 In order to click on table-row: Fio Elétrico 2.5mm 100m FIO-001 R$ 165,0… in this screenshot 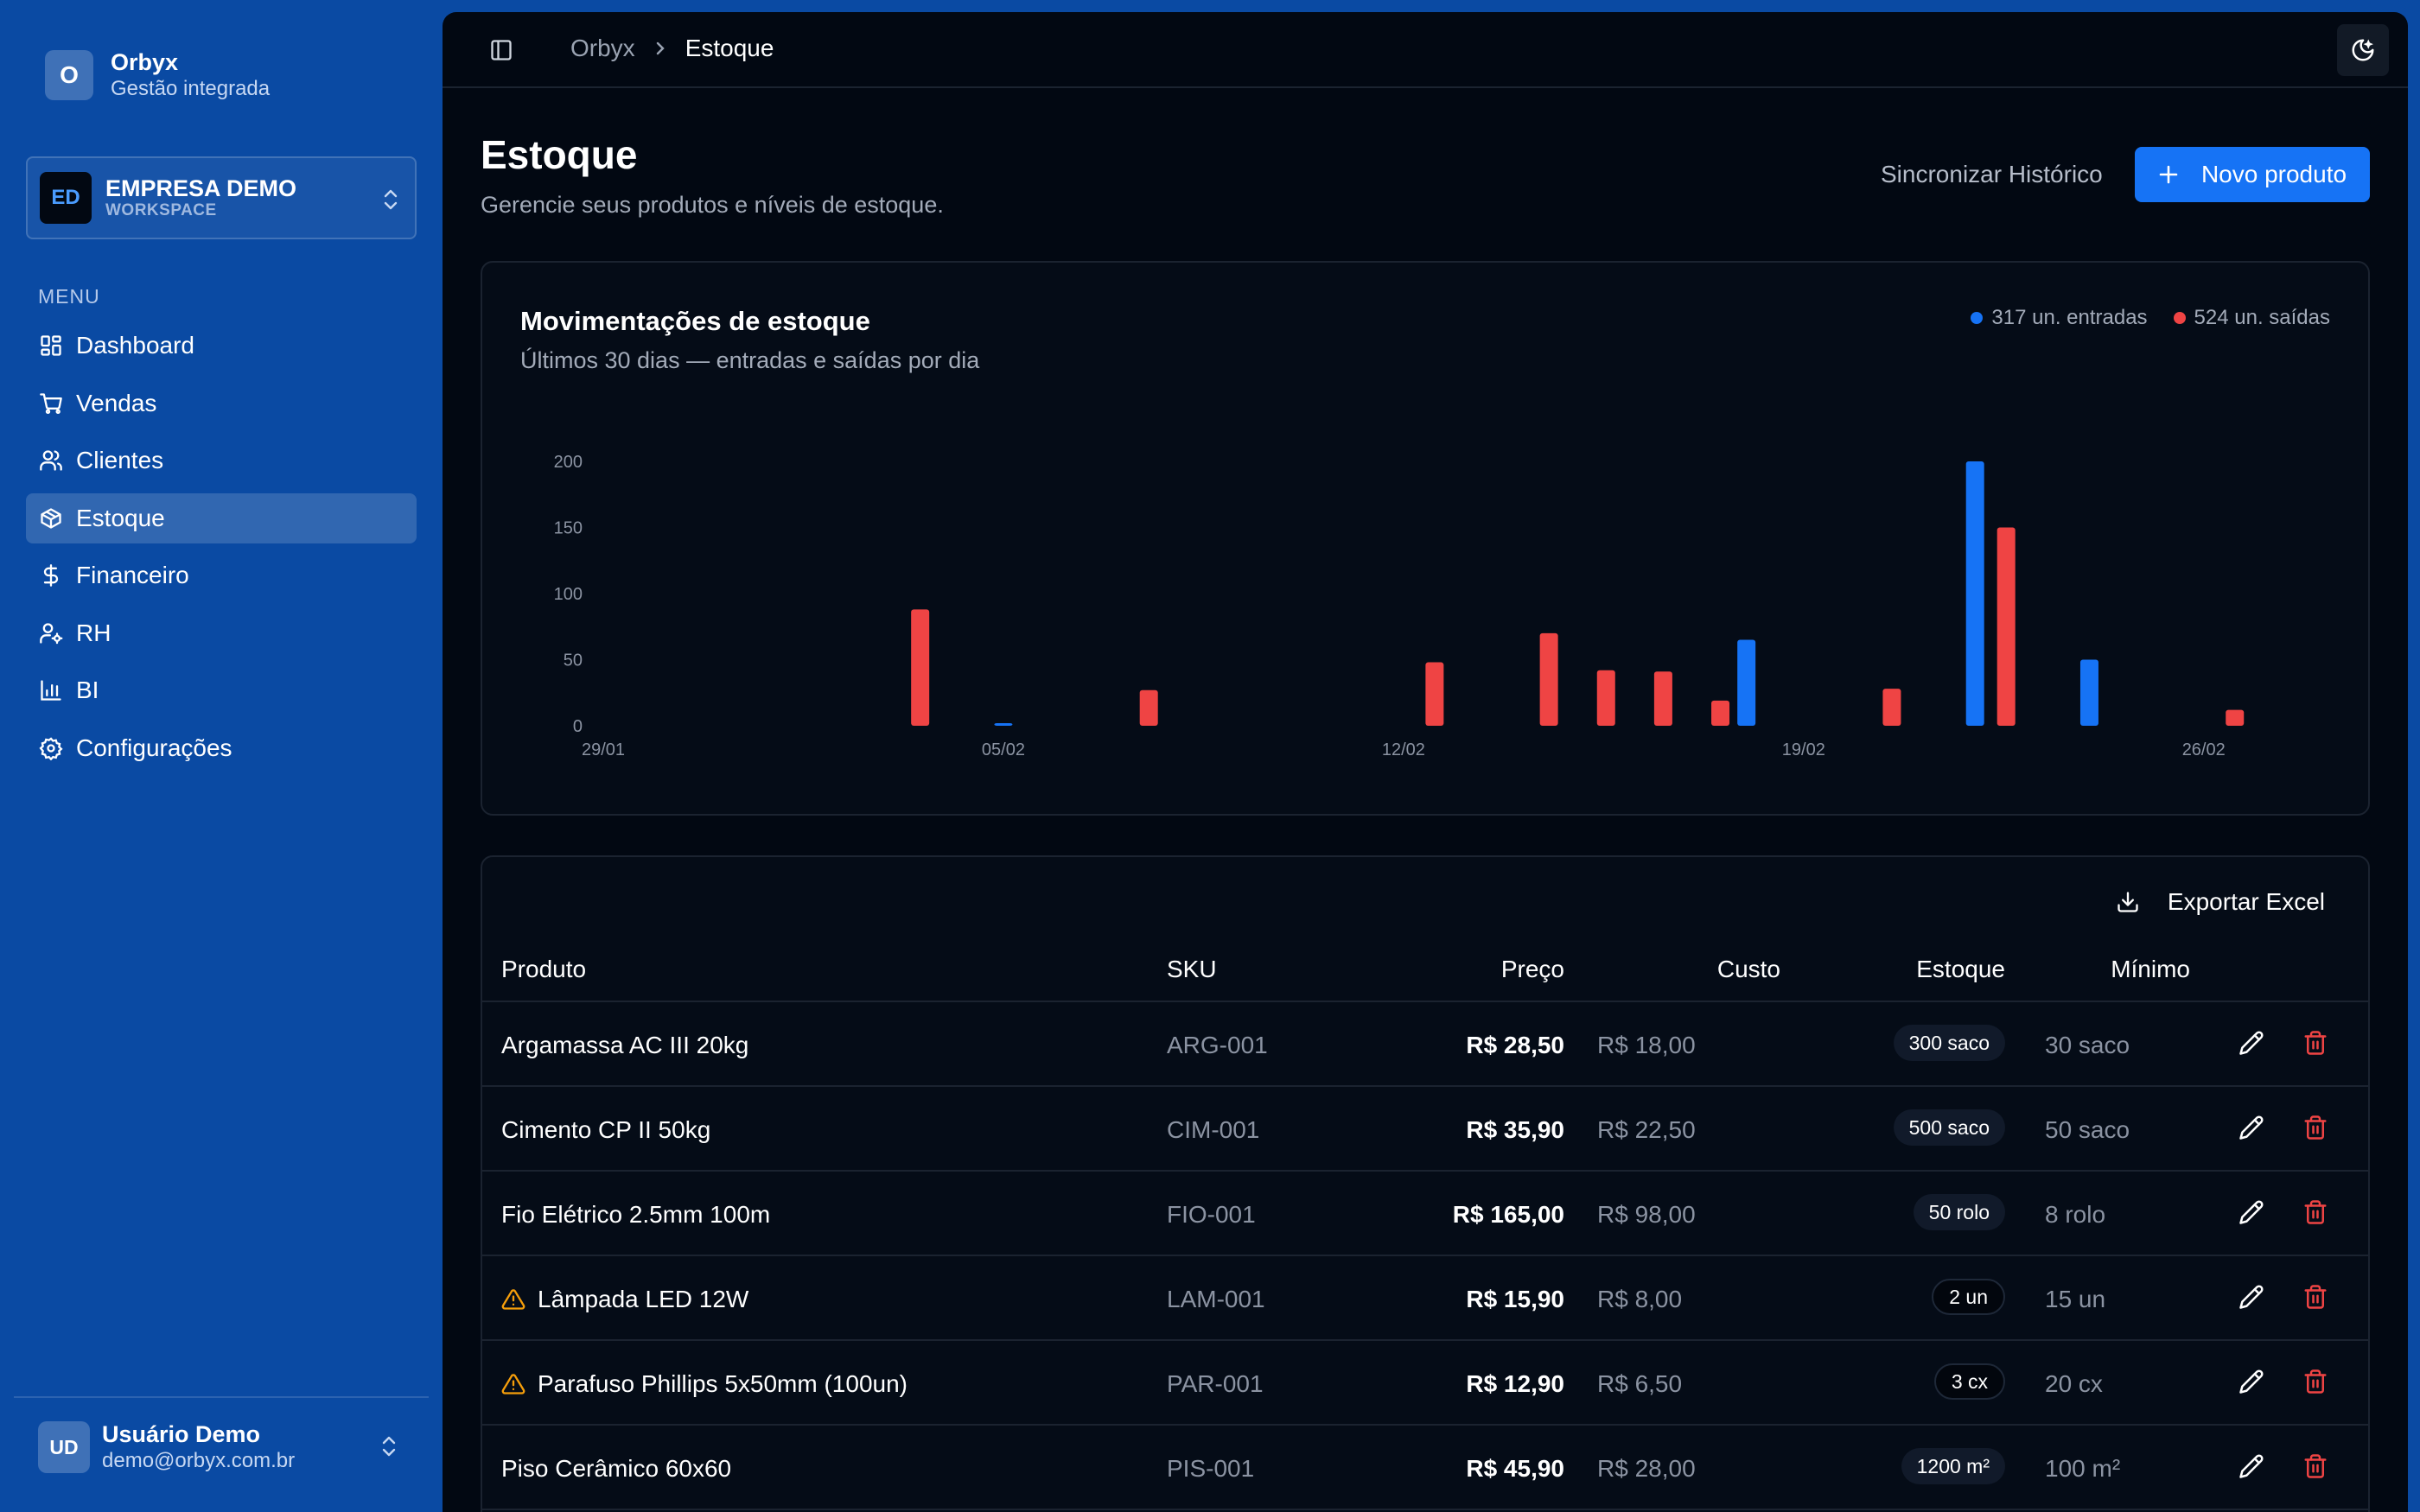, I will do `click(1425, 1214)`.